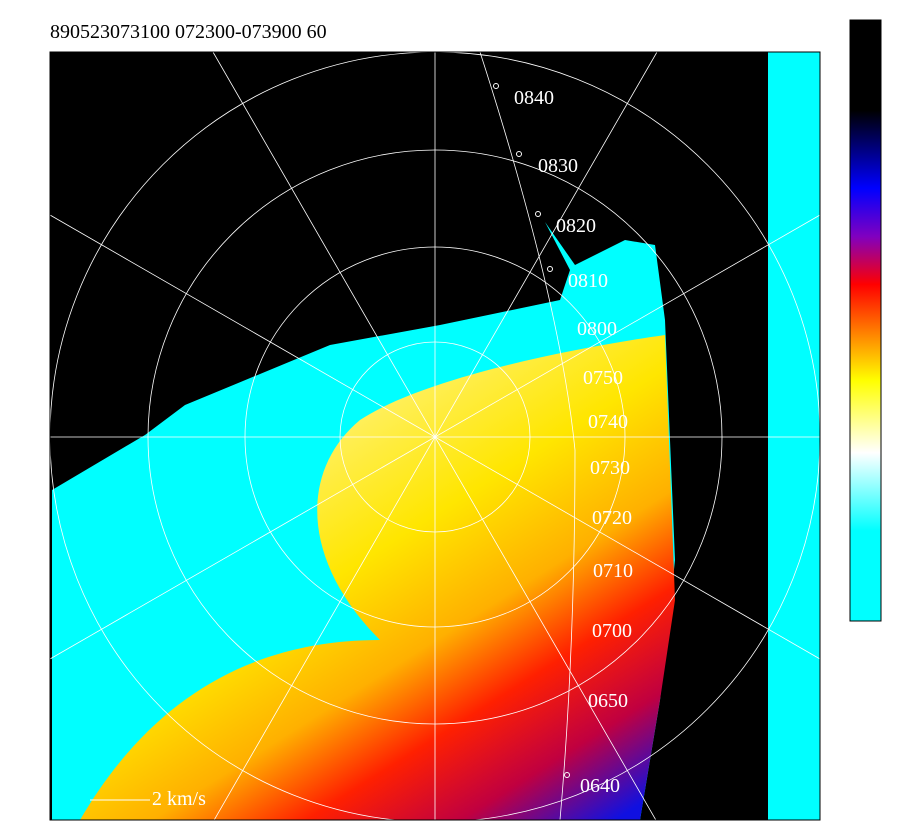 This screenshot has width=900, height=840. What do you see at coordinates (865, 320) in the screenshot?
I see `colorbar` at bounding box center [865, 320].